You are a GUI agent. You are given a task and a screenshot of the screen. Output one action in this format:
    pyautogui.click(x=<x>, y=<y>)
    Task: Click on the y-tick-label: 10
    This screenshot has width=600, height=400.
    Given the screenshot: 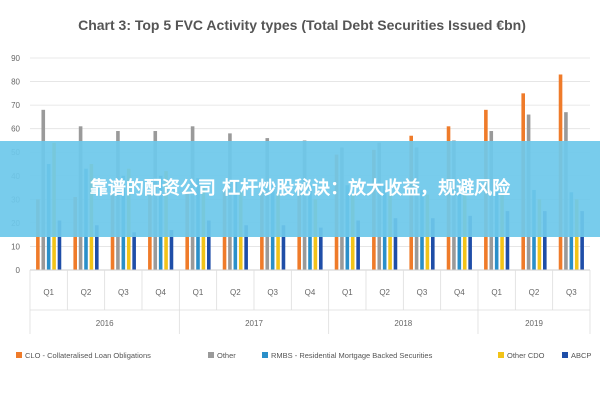 What is the action you would take?
    pyautogui.click(x=15, y=246)
    